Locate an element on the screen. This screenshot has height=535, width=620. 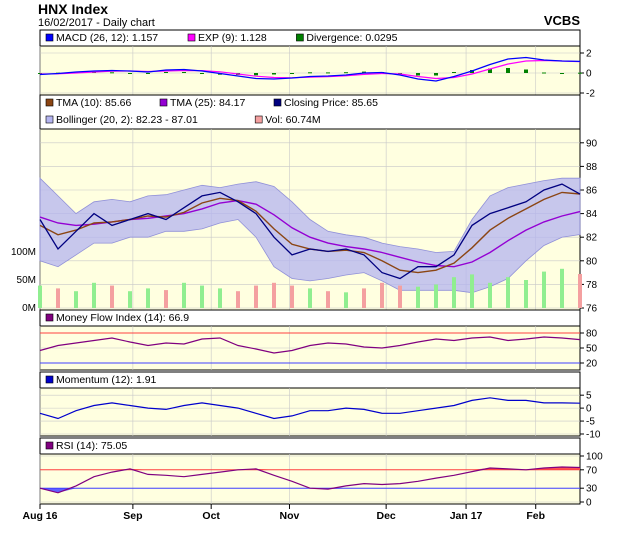
momentum-legend-label: Momentum (12): 1.91 is located at coordinates (106, 380).